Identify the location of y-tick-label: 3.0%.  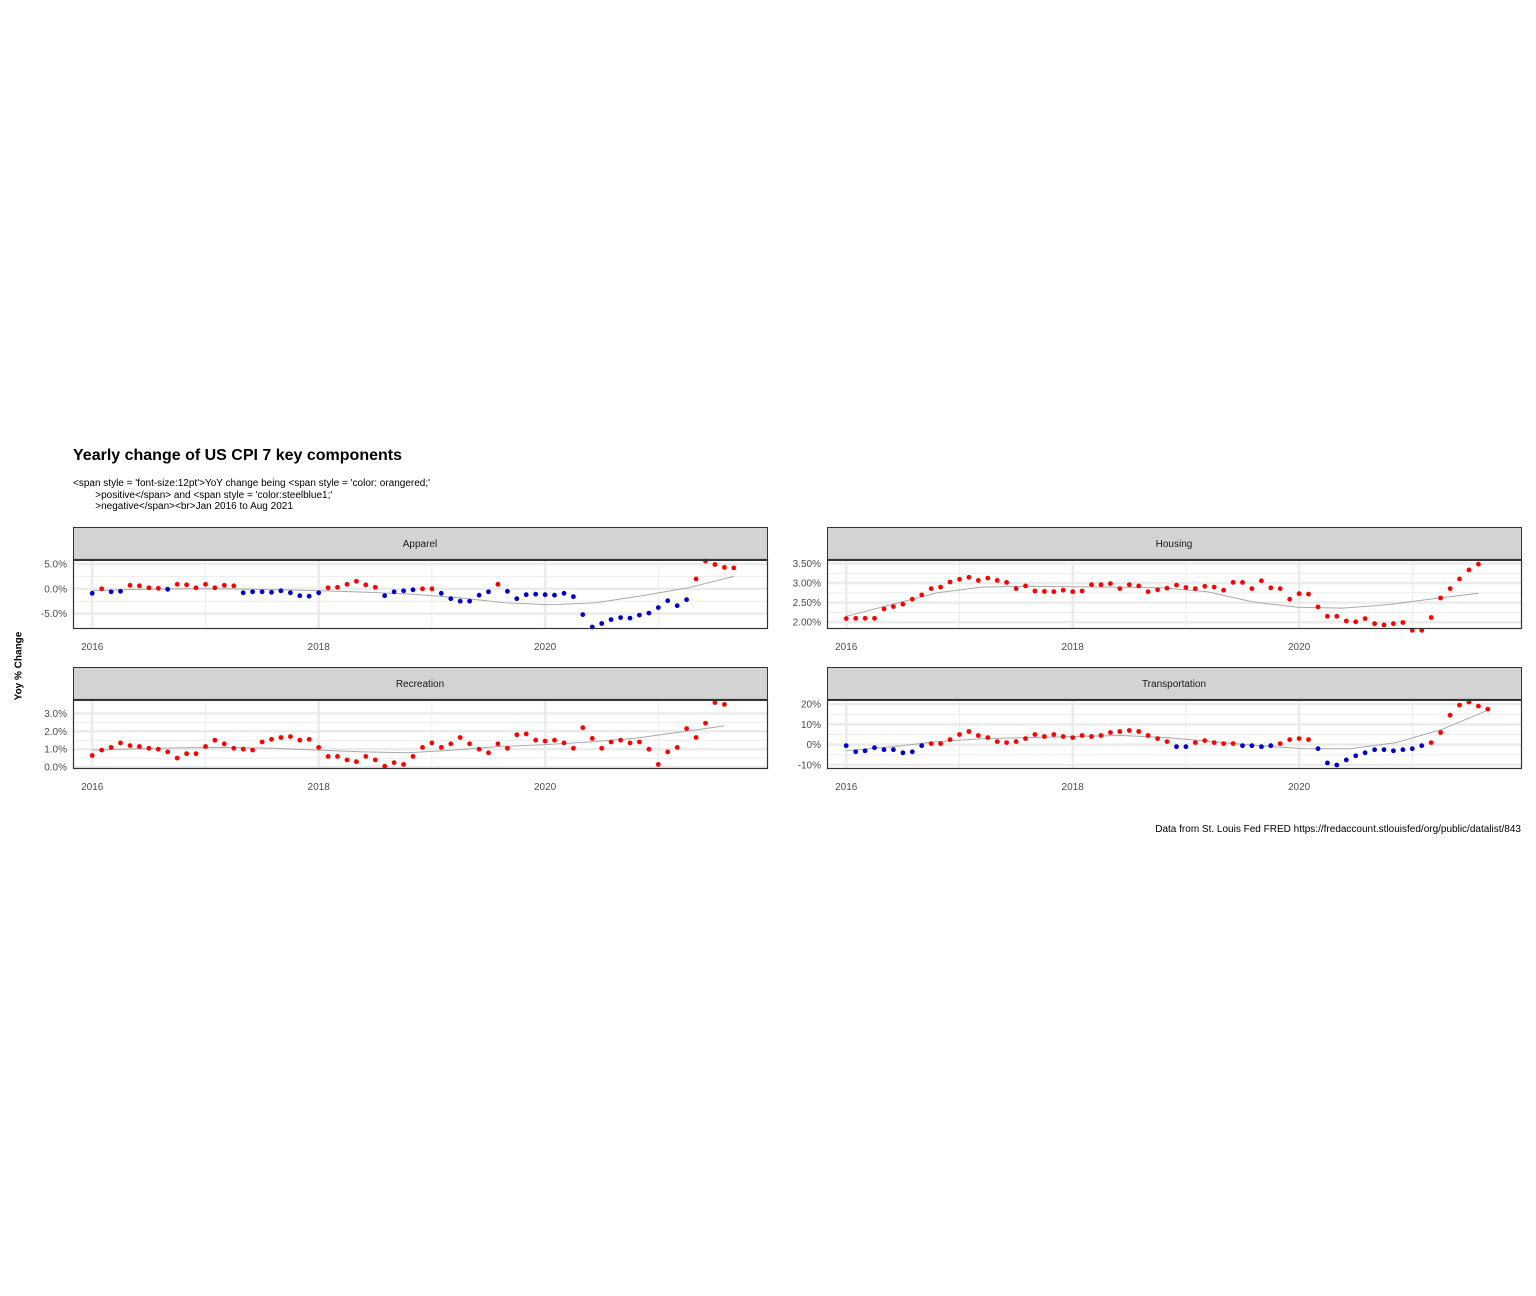
(55, 714).